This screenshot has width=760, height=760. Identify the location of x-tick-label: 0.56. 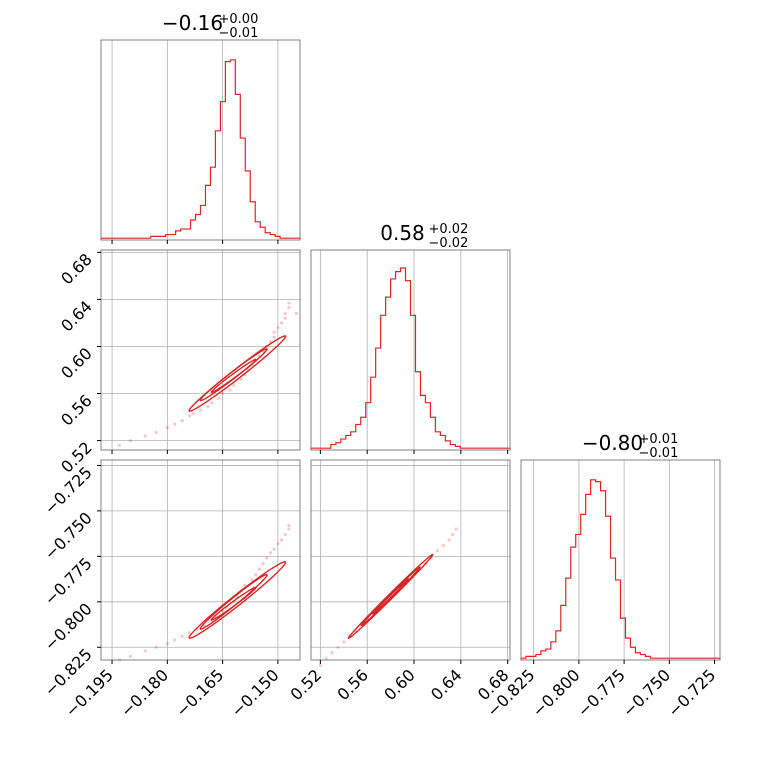
(352, 684).